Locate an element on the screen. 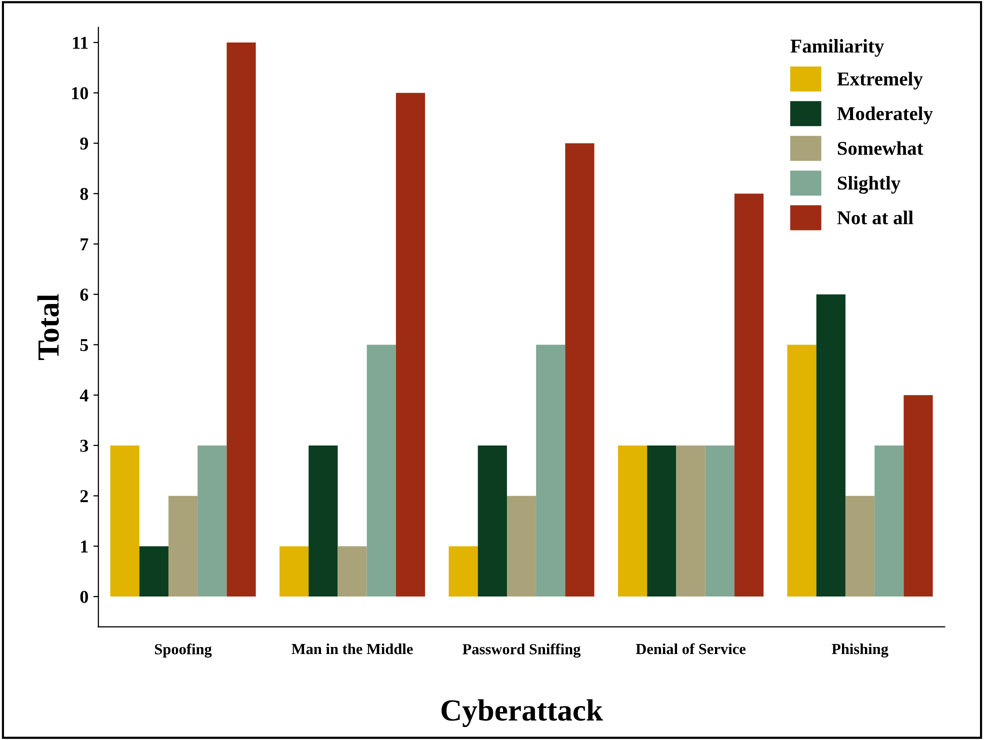 This screenshot has width=984, height=740. y-tick-label: 4 is located at coordinates (84, 395).